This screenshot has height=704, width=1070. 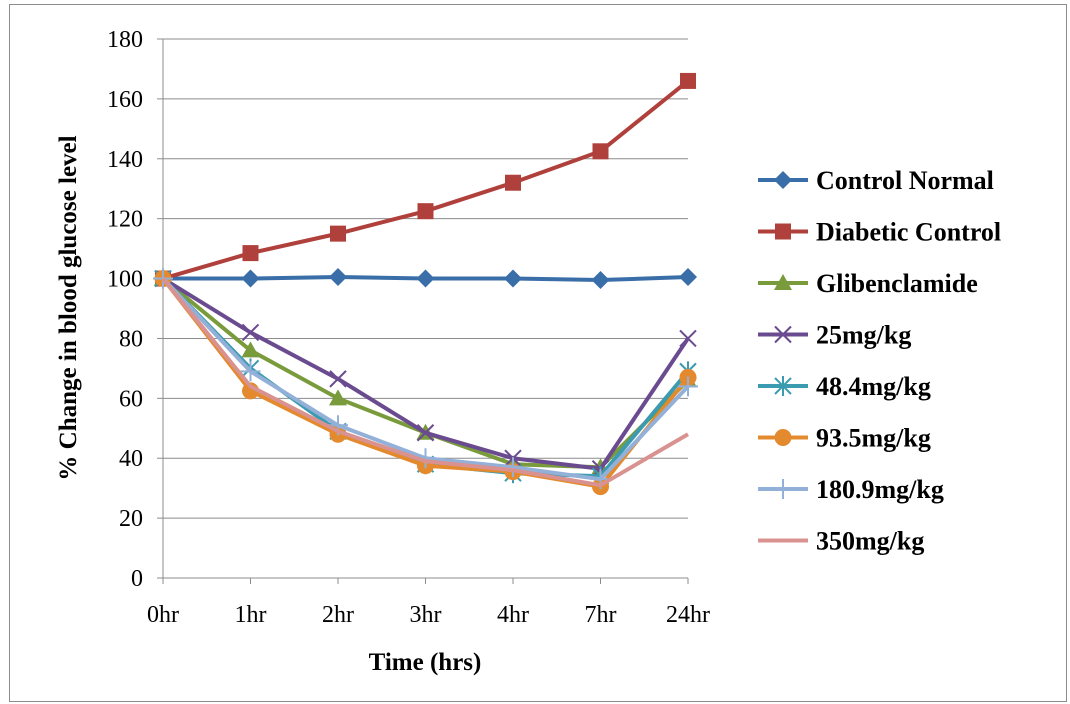 What do you see at coordinates (426, 615) in the screenshot?
I see `x-tick-label: 3hr` at bounding box center [426, 615].